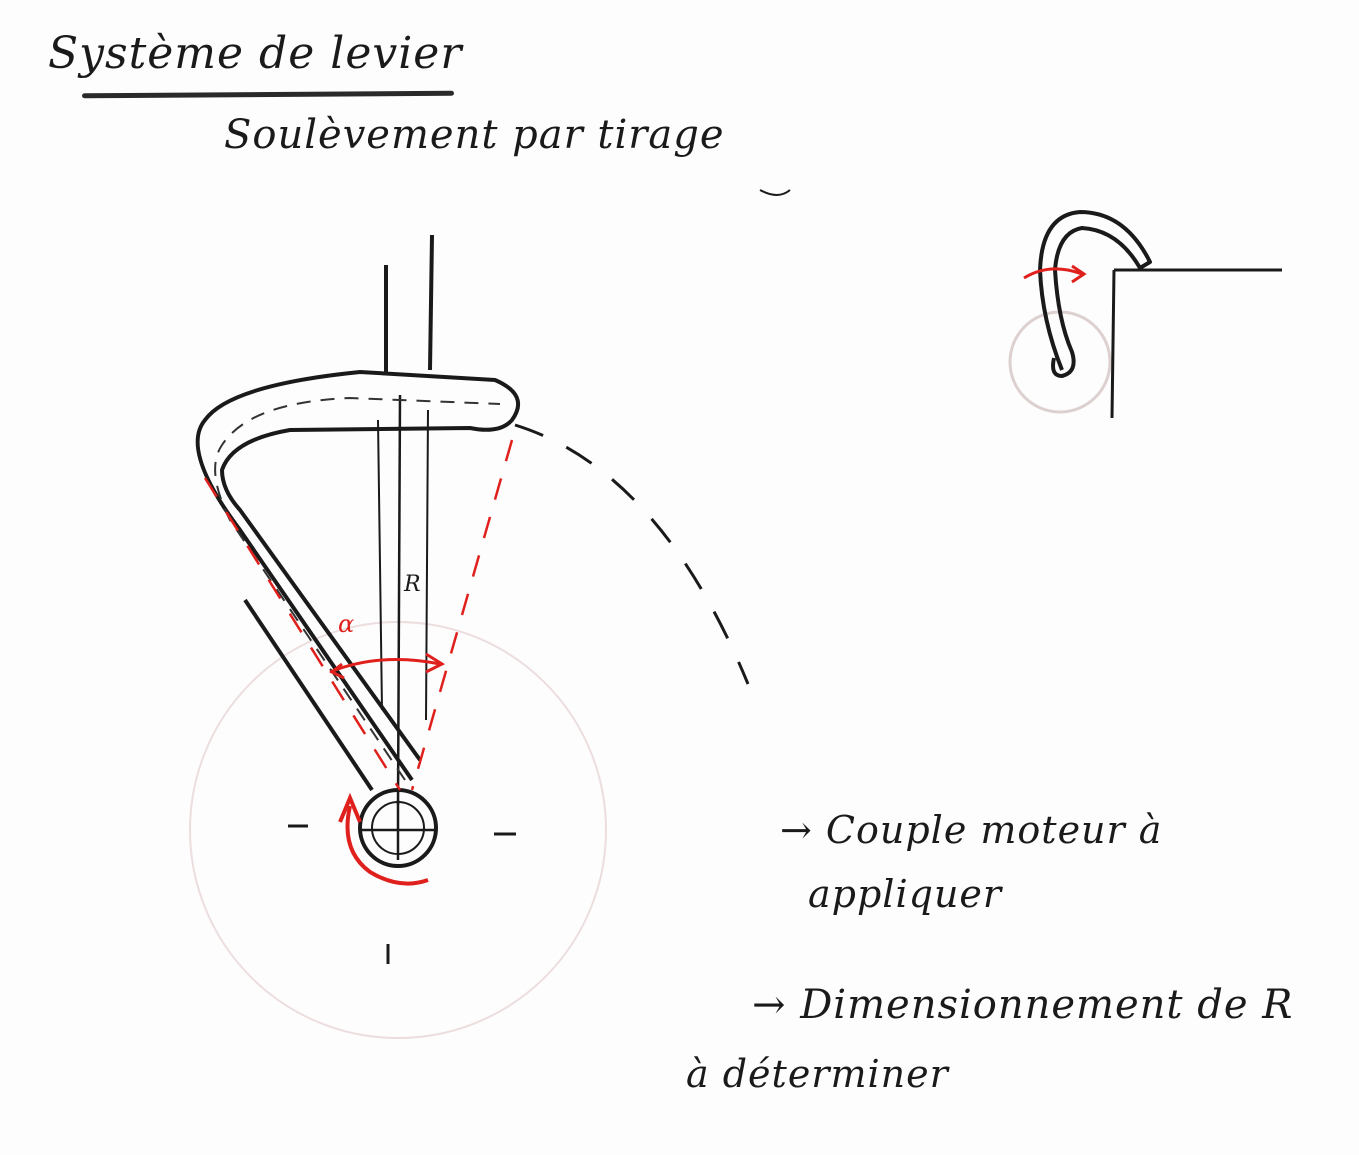 Image resolution: width=1359 pixels, height=1155 pixels. I want to click on alpha-arc, so click(385, 666).